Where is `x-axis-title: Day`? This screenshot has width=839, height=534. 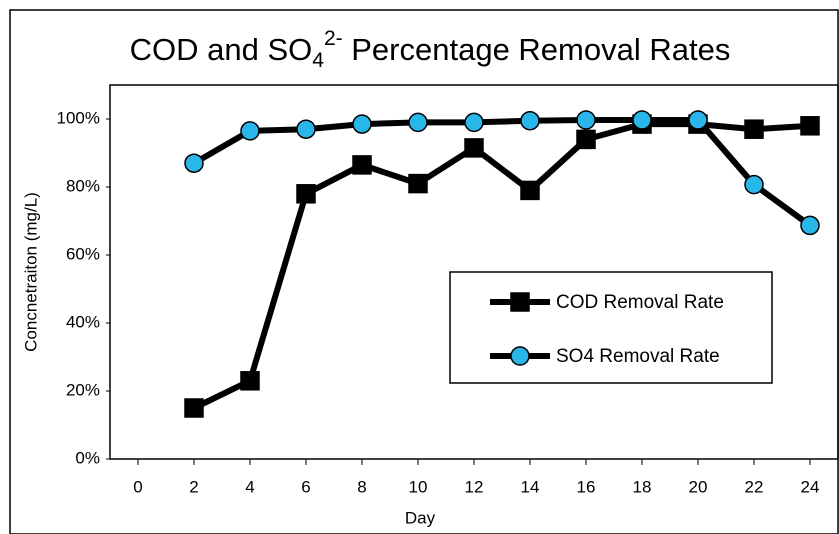 x-axis-title: Day is located at coordinates (420, 517).